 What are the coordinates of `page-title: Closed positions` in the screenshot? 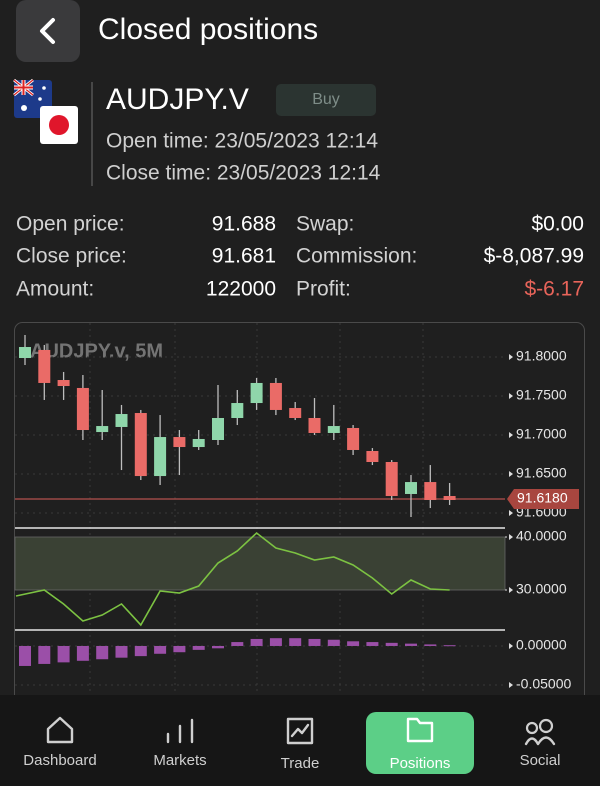 It's located at (208, 29).